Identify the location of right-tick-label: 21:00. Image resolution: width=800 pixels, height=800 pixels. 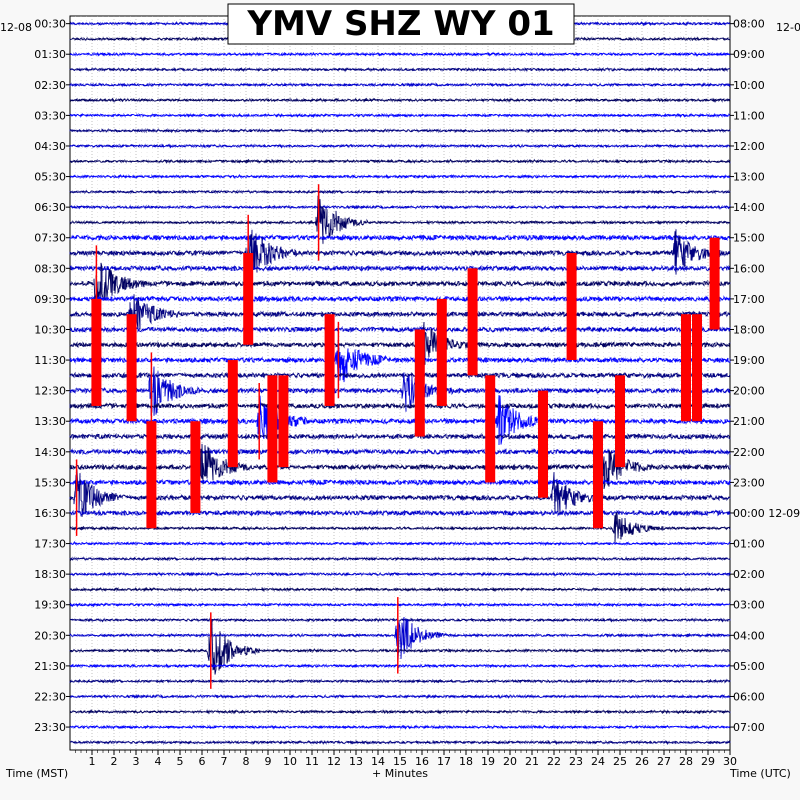
(749, 421).